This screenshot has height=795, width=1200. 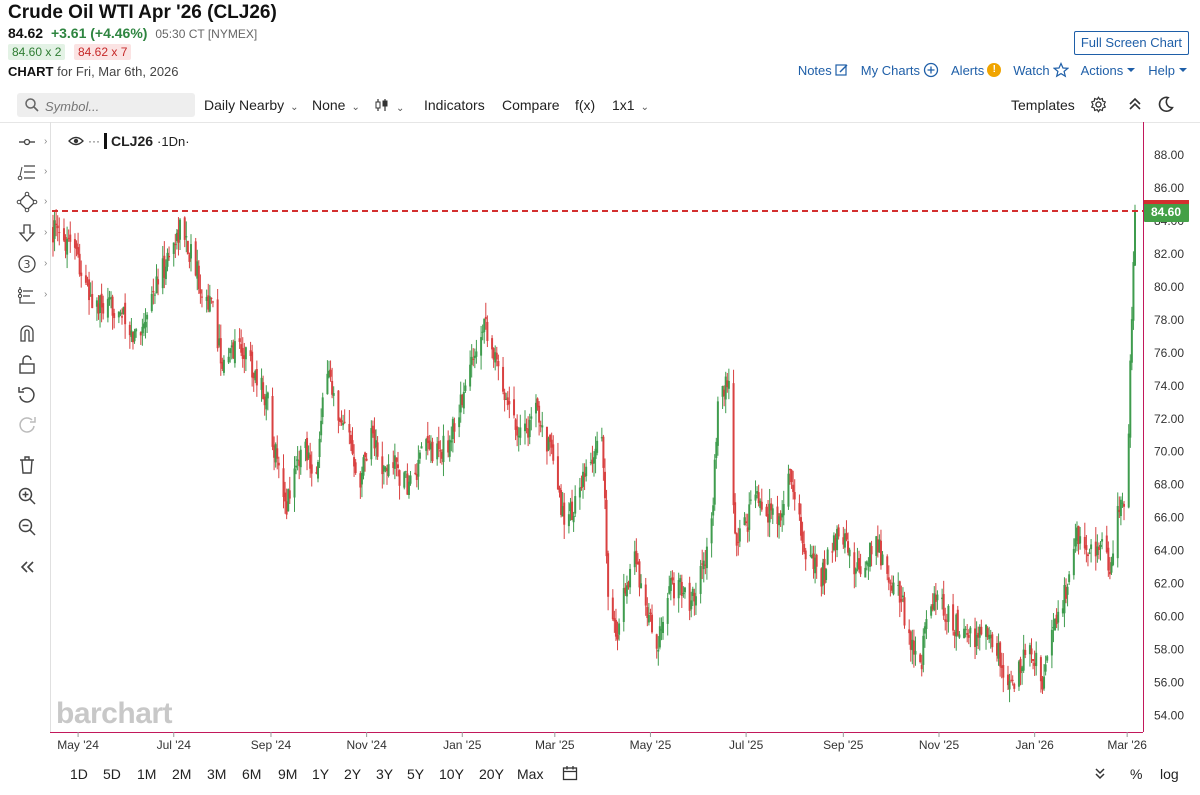 I want to click on dark-mode-toggle, so click(x=1165, y=106).